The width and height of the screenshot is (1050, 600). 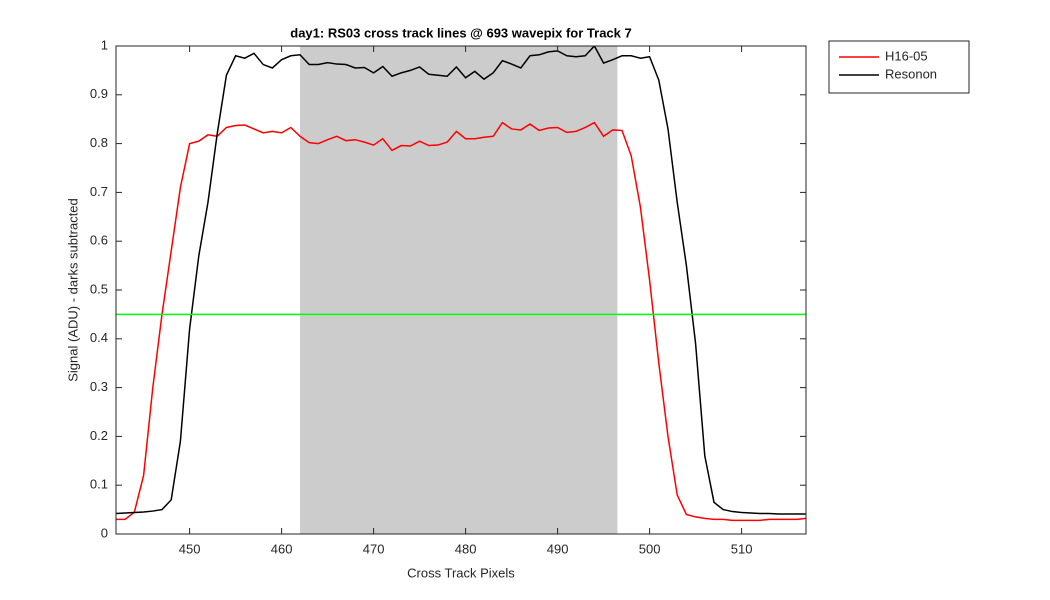 I want to click on x-tick-label: 460, so click(x=282, y=548).